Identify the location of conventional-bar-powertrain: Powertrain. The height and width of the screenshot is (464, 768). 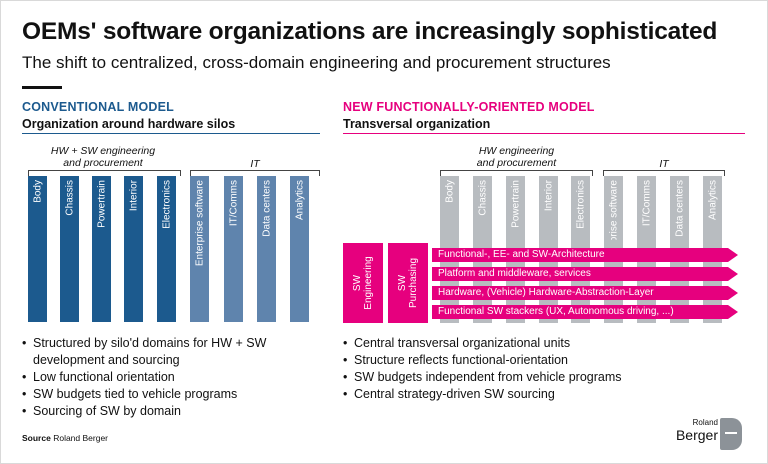
(101, 249).